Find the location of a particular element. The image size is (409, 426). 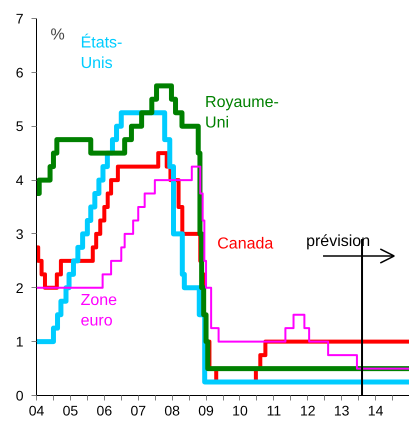

x-tick-label: 05 is located at coordinates (70, 410).